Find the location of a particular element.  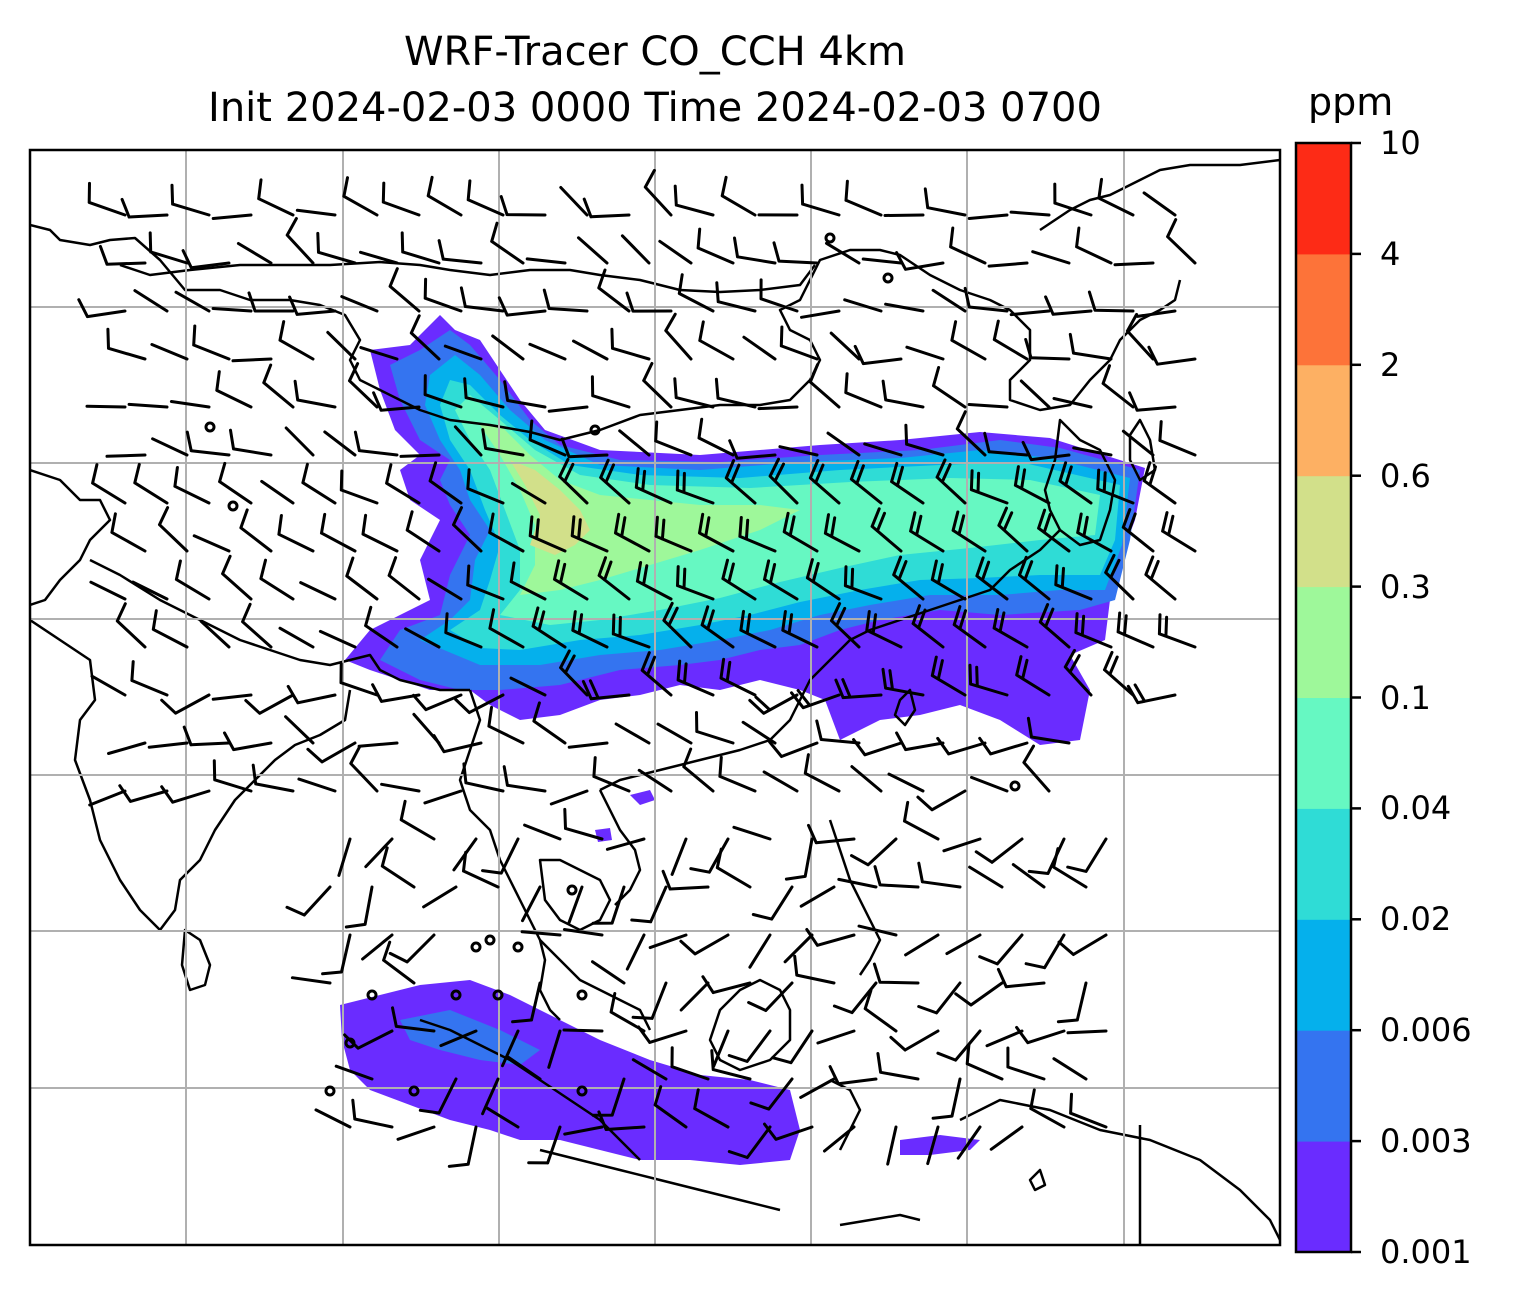

china-east-coast is located at coordinates (830, 660).